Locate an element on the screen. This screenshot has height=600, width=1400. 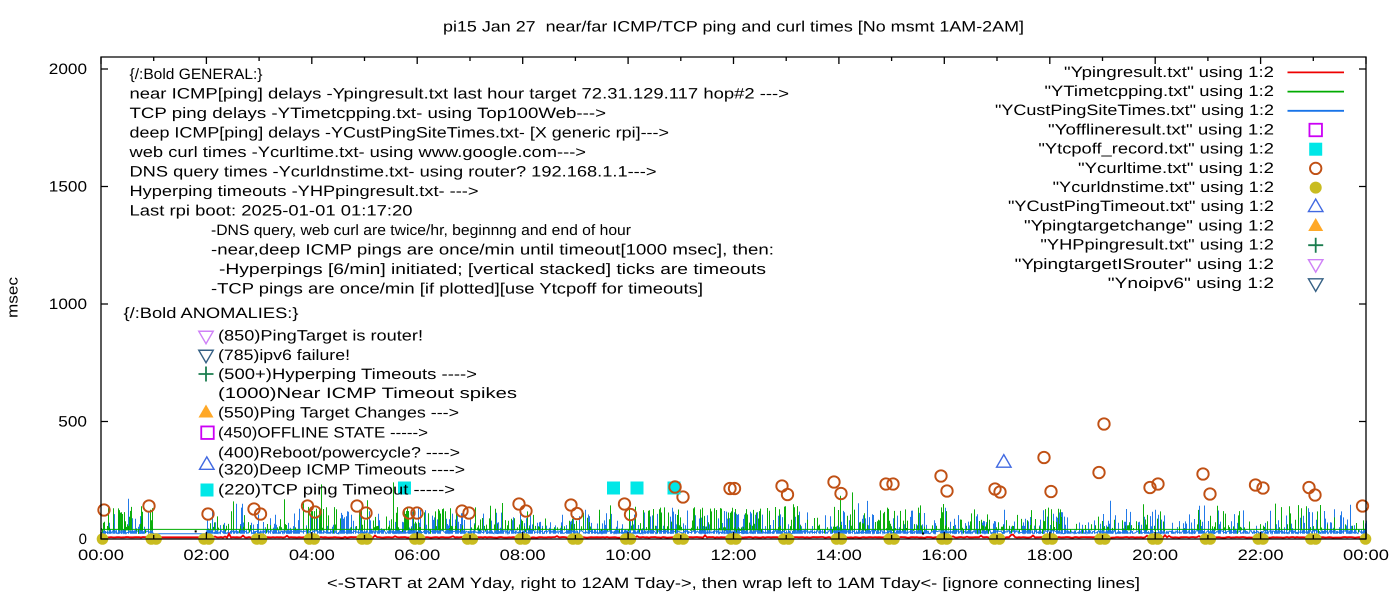
svg-text: "Ynoipv6" using 1:2 is located at coordinates (1191, 283).